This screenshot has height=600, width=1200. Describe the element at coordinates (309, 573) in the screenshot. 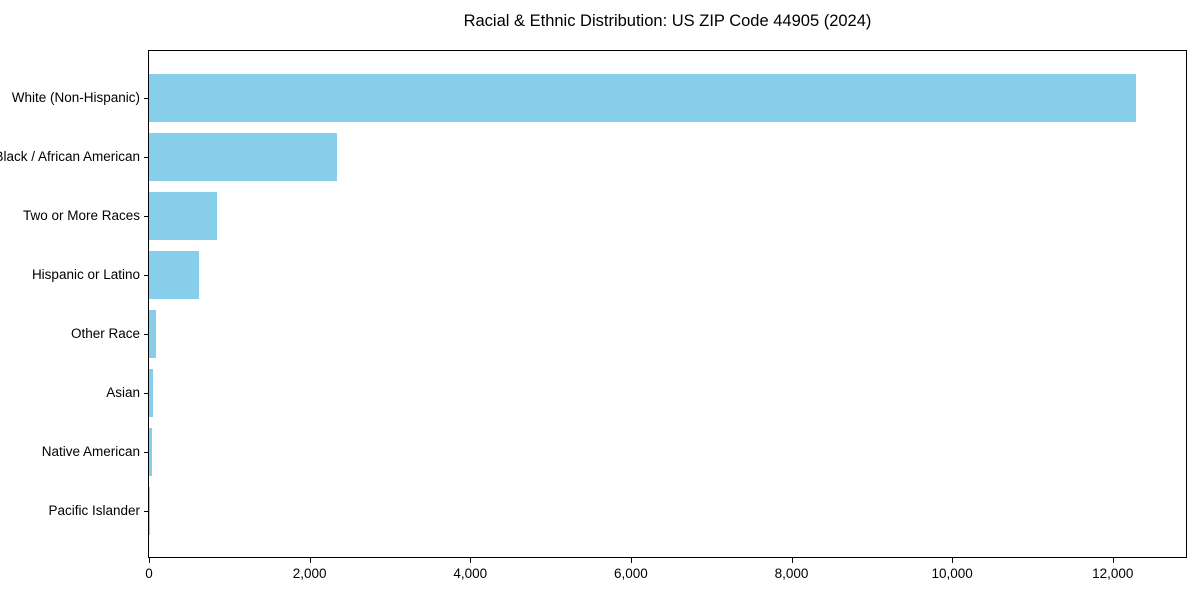

I see `x-tick-label-2000: 2,000` at that location.